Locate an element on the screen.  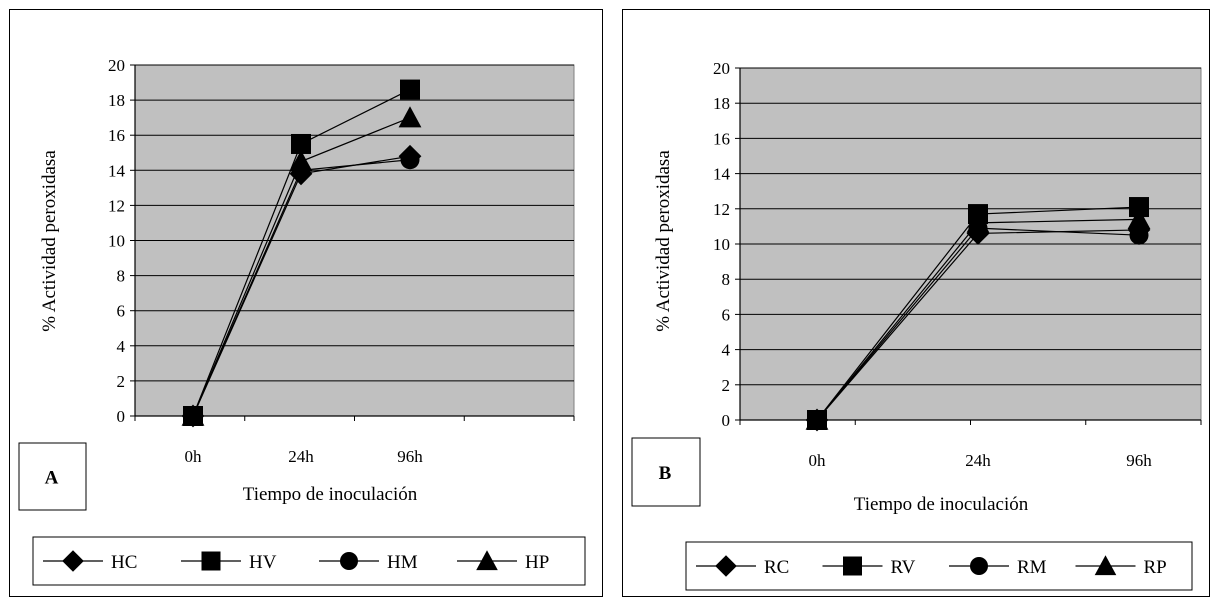
panel-label: A is located at coordinates (52, 478).